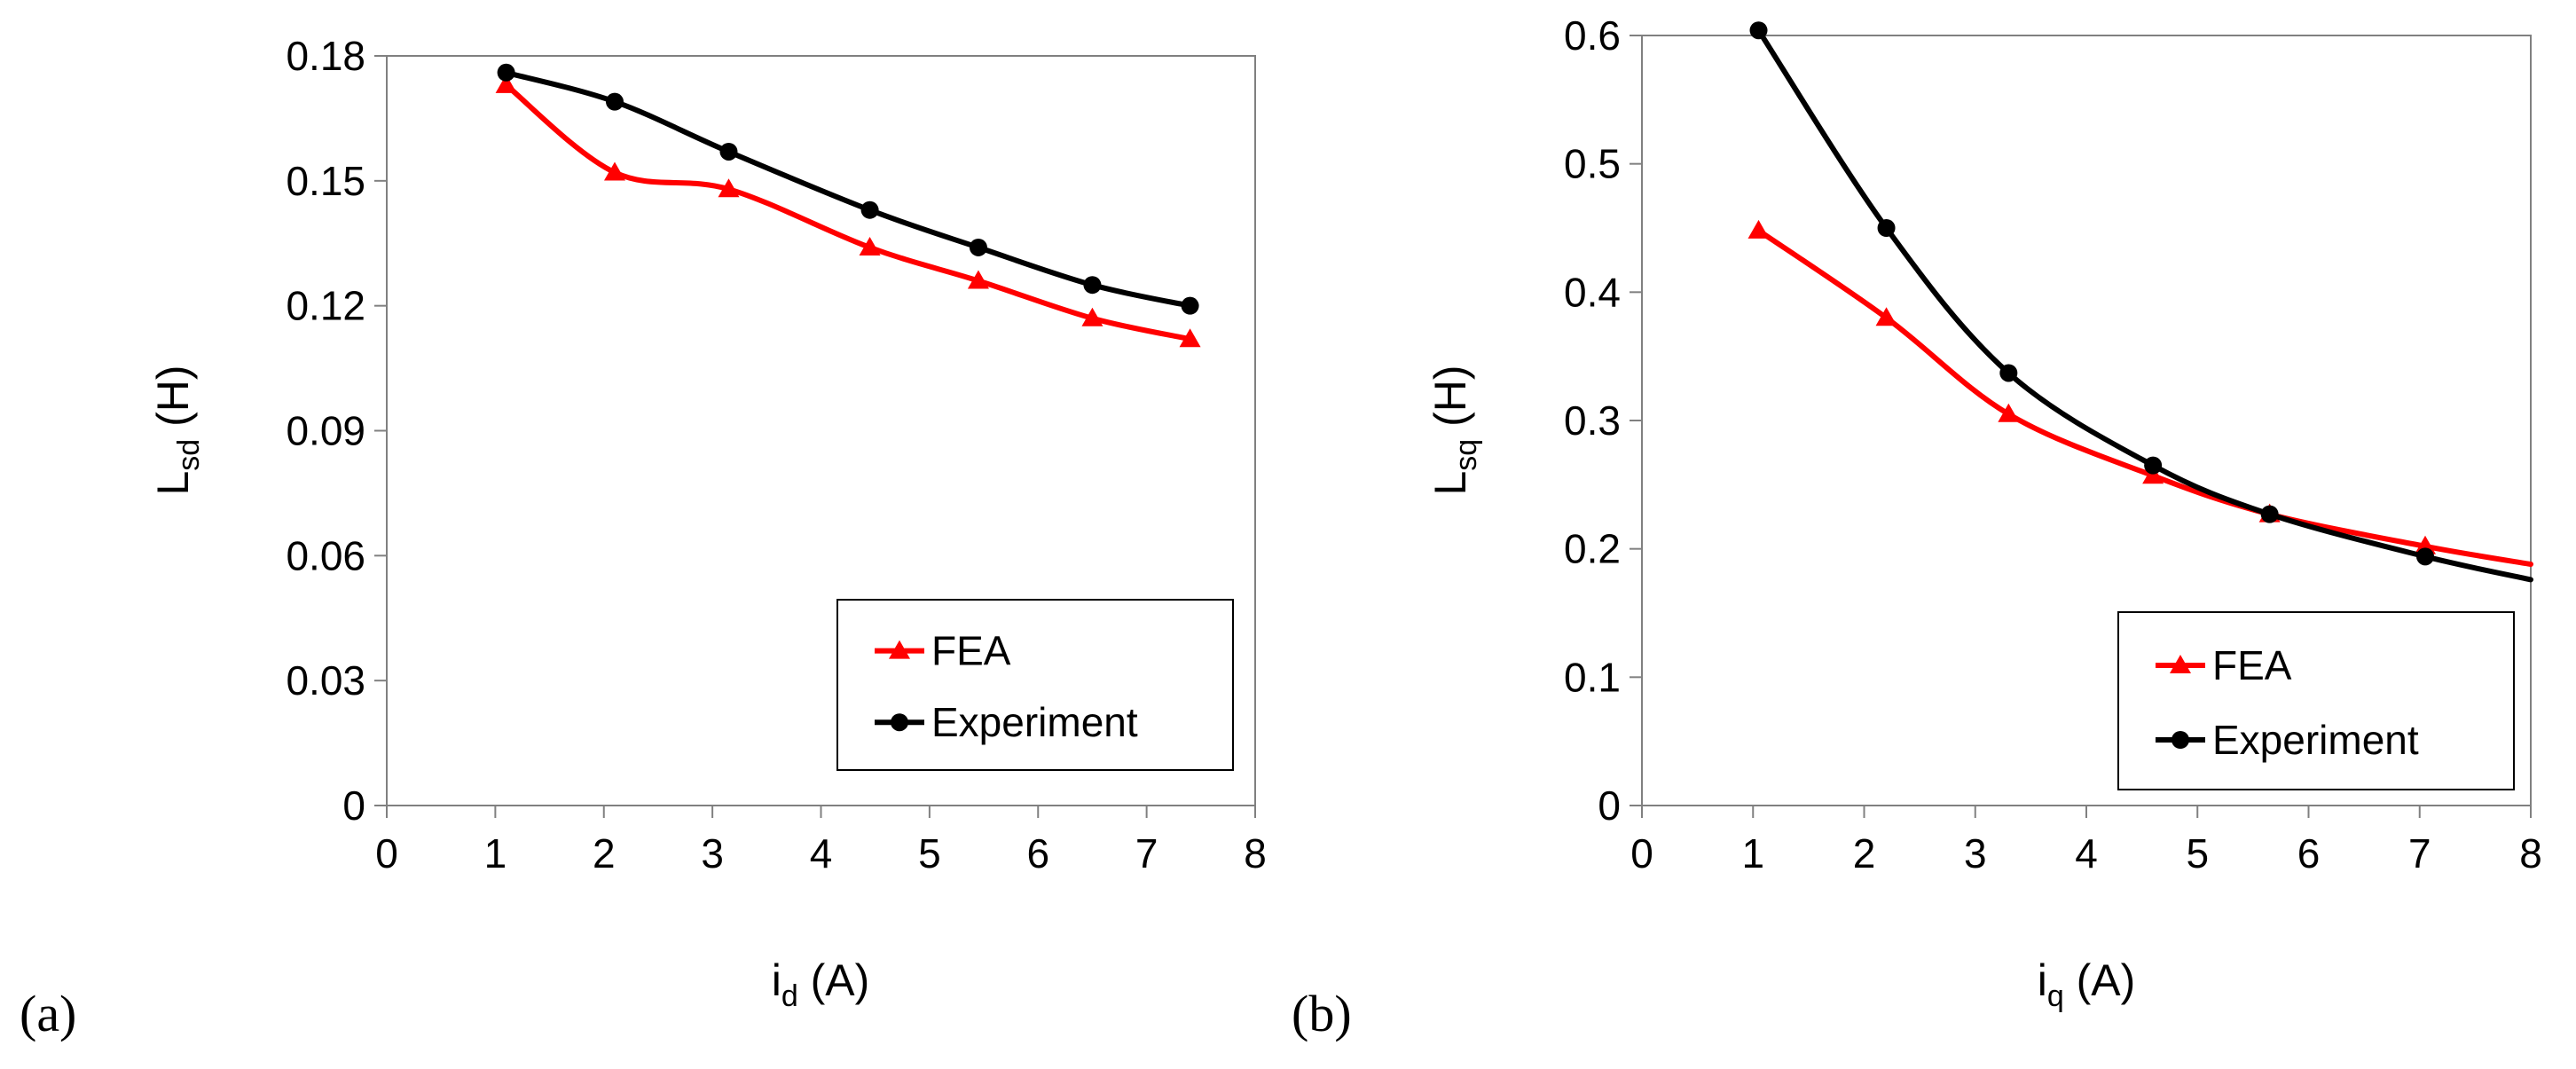 Image resolution: width=2576 pixels, height=1069 pixels. What do you see at coordinates (325, 306) in the screenshot?
I see `y-tick-label: 0.12` at bounding box center [325, 306].